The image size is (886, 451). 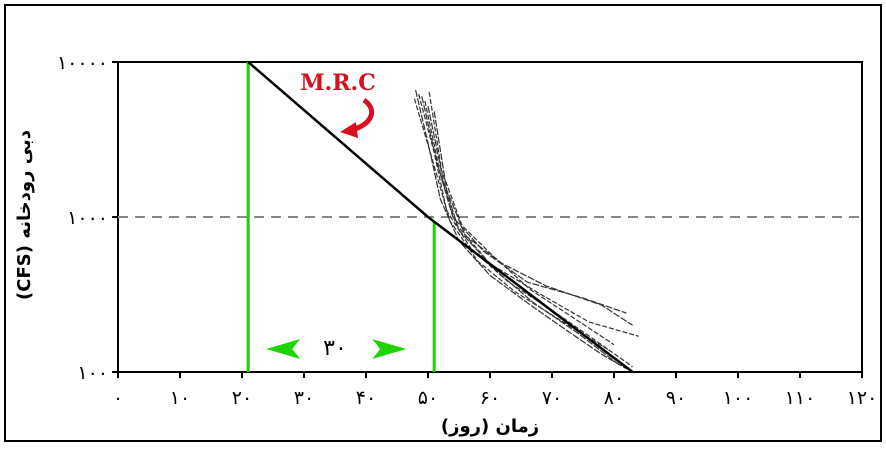 I want to click on x-tick-label-70: ۷۰, so click(x=552, y=398).